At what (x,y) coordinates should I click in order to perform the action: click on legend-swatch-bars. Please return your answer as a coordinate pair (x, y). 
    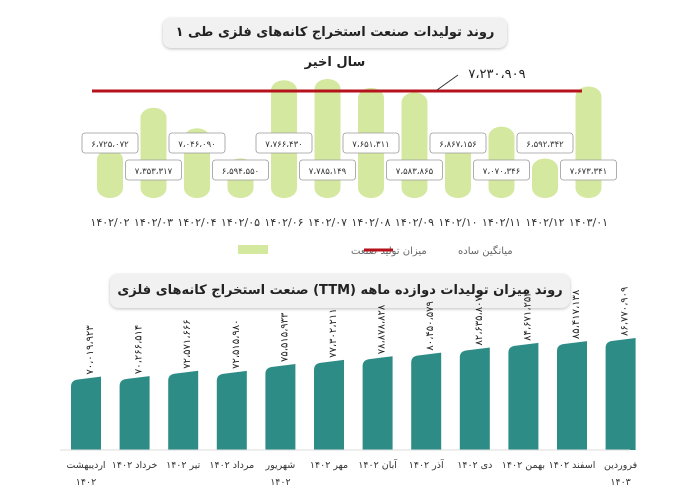
    Looking at the image, I should click on (253, 249).